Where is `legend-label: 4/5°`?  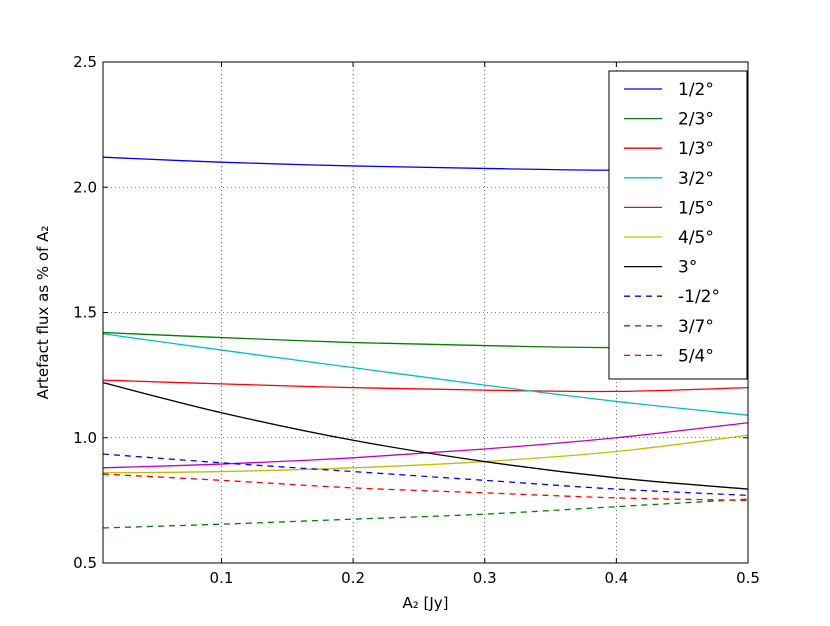
legend-label: 4/5° is located at coordinates (696, 238).